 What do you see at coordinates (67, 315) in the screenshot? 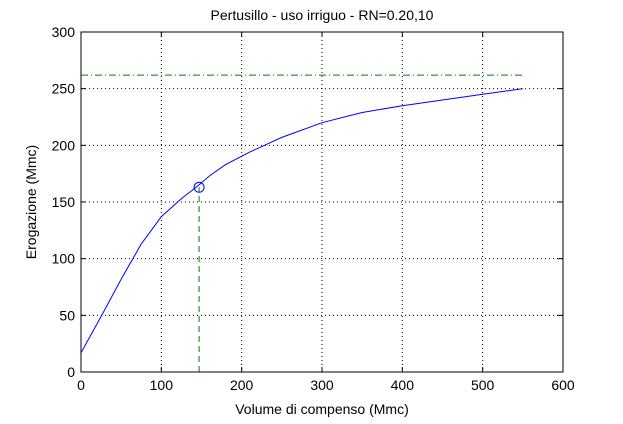
I see `y-tick-label: 50` at bounding box center [67, 315].